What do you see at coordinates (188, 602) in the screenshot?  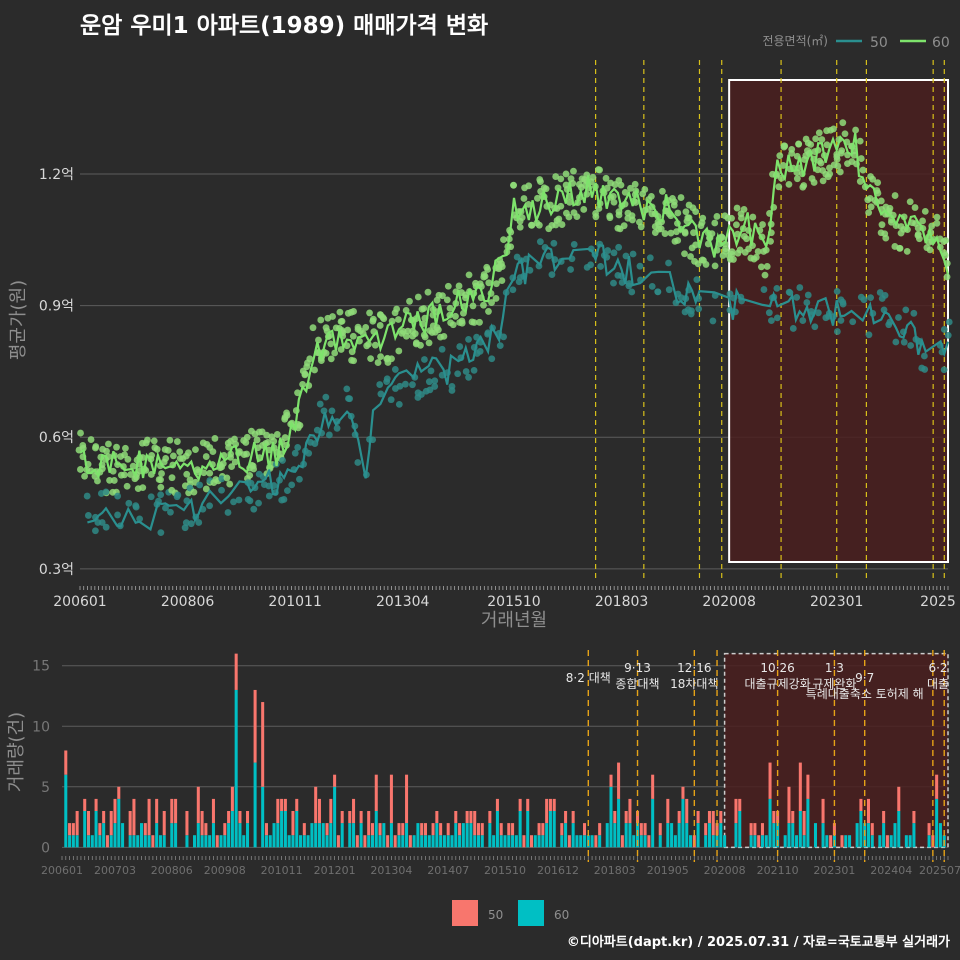 I see `price-x-tick-label: 200806` at bounding box center [188, 602].